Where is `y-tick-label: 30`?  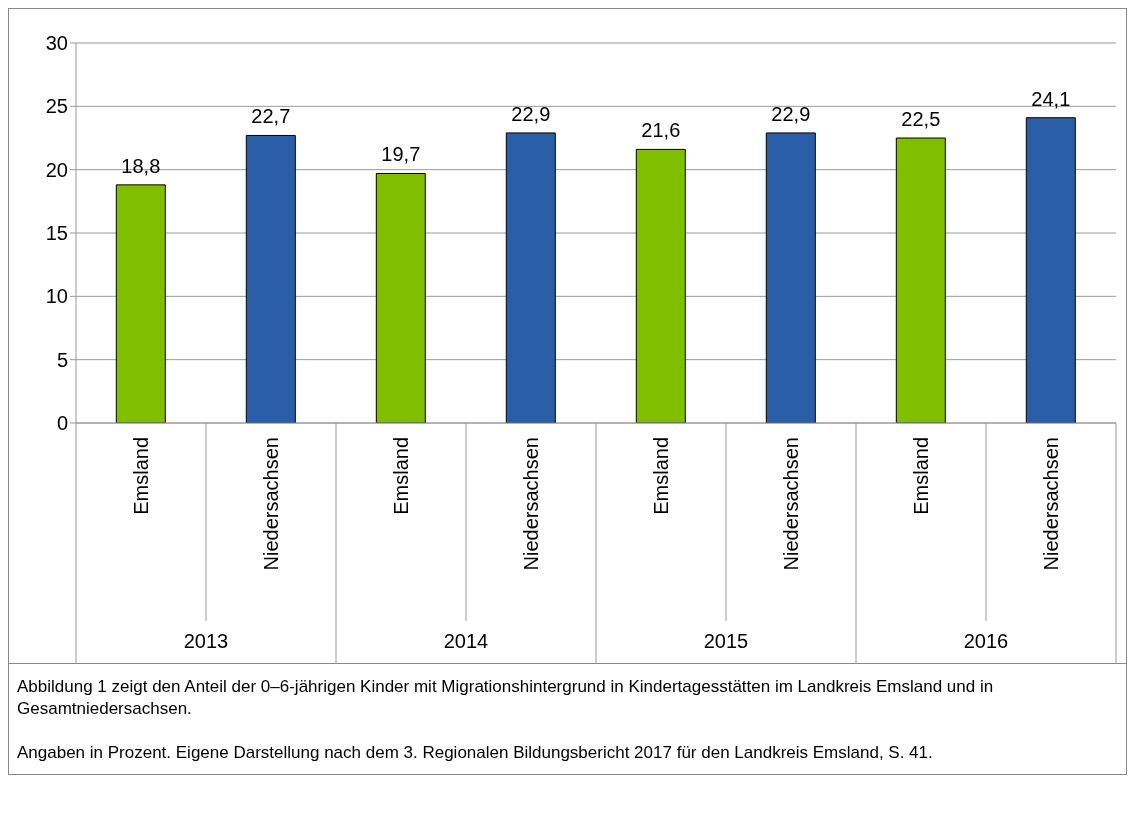 y-tick-label: 30 is located at coordinates (56, 43).